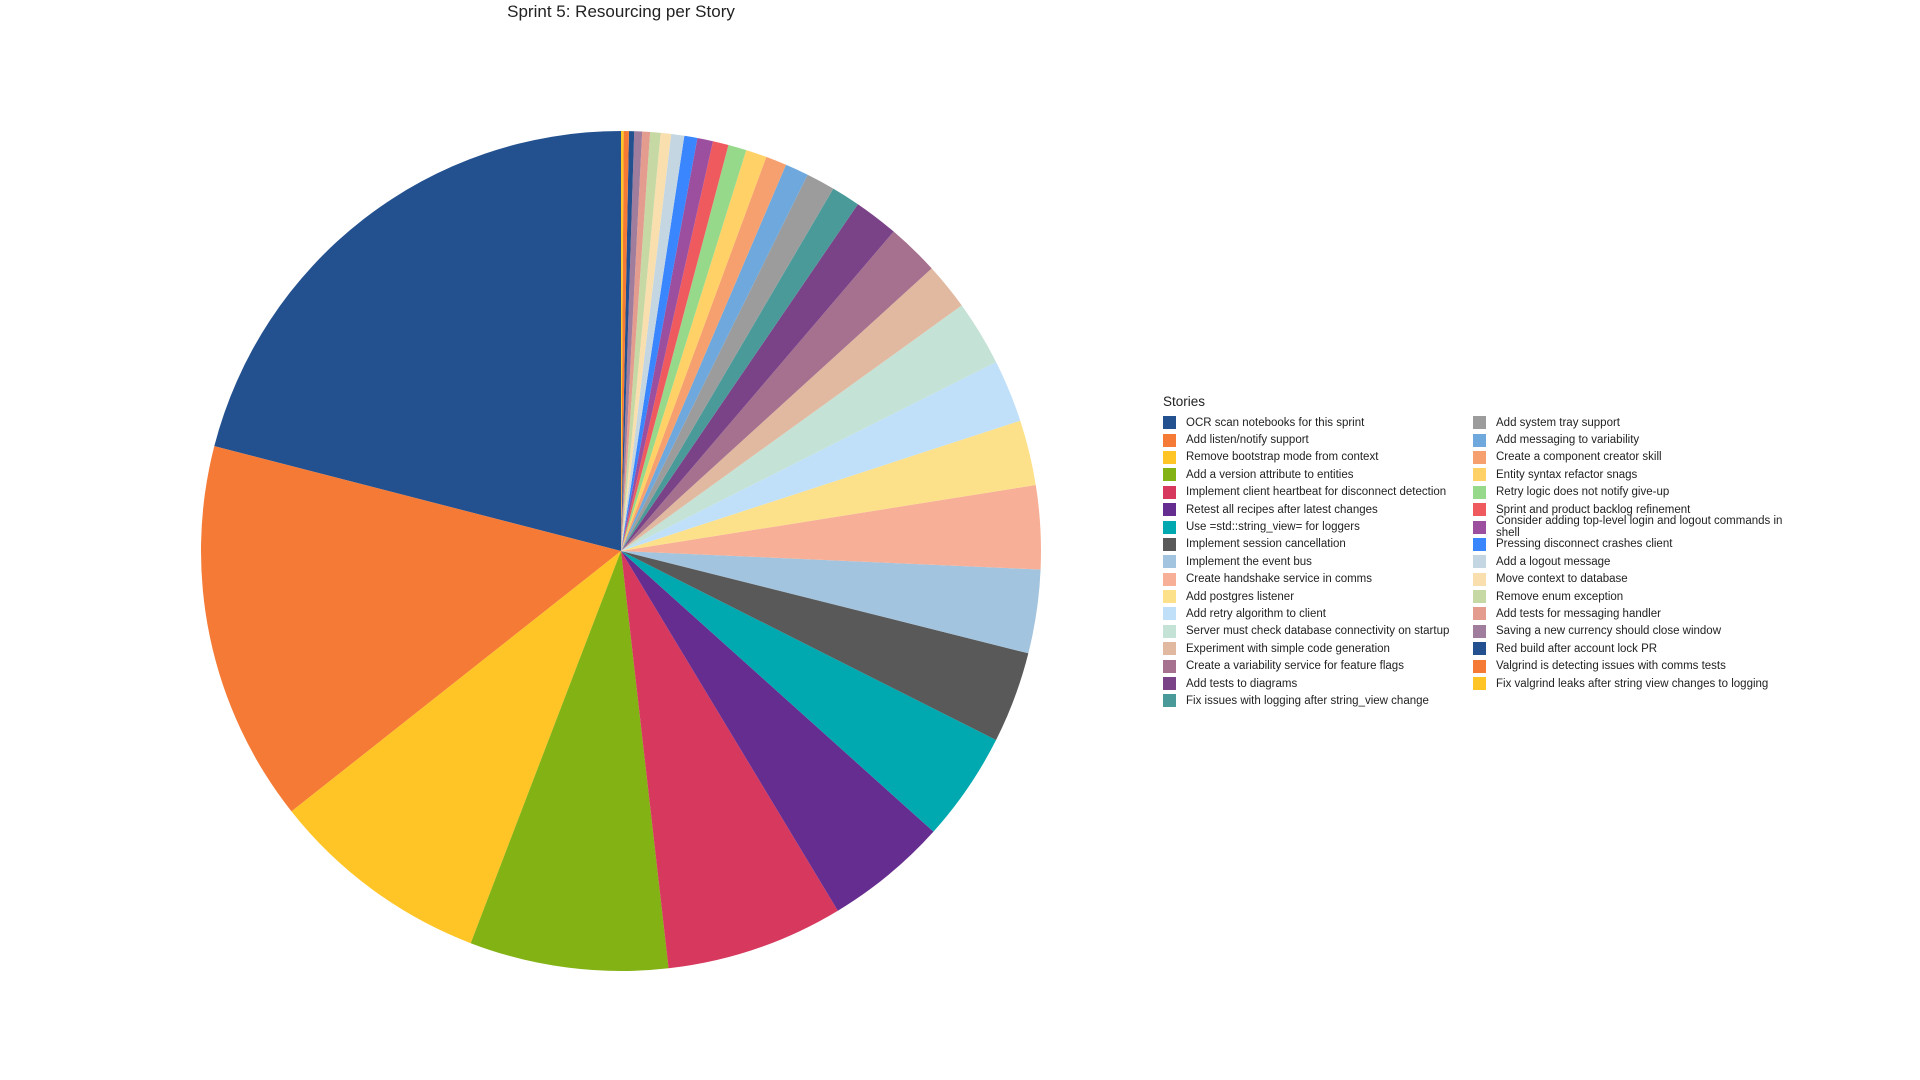 This screenshot has height=1080, width=1920. Describe the element at coordinates (1553, 561) in the screenshot. I see `legend-label: Add a logout message` at that location.